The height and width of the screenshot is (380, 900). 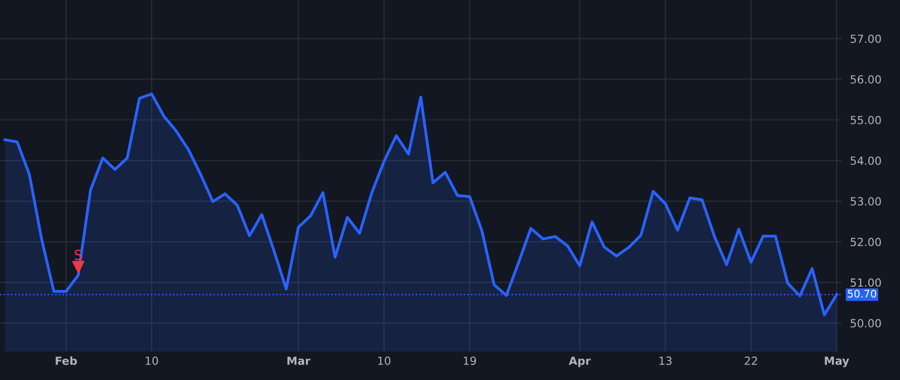 What do you see at coordinates (865, 120) in the screenshot?
I see `y-tick-label: 55.00` at bounding box center [865, 120].